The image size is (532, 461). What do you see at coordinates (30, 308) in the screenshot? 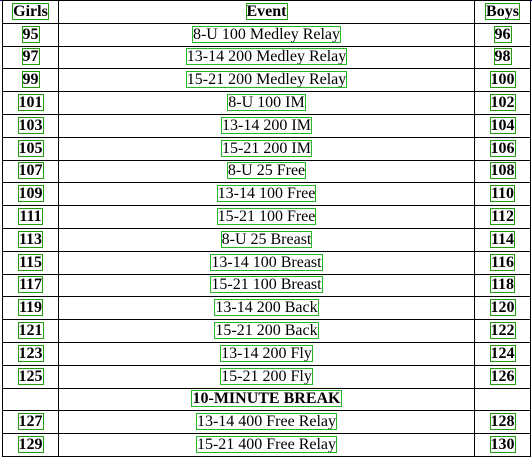
I see `girls-event-number-cell: 119` at bounding box center [30, 308].